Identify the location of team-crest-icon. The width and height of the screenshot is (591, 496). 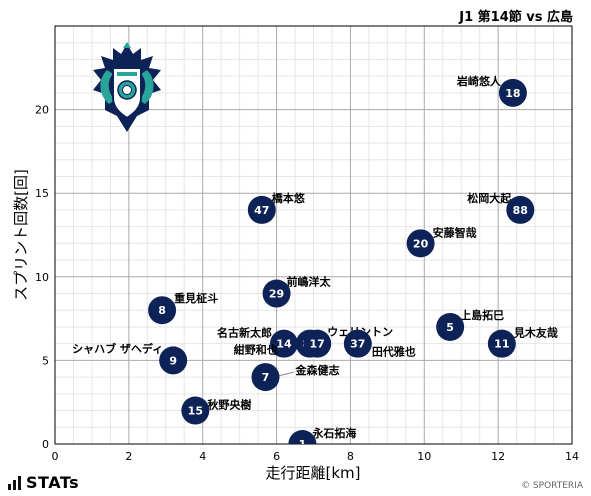
(127, 87).